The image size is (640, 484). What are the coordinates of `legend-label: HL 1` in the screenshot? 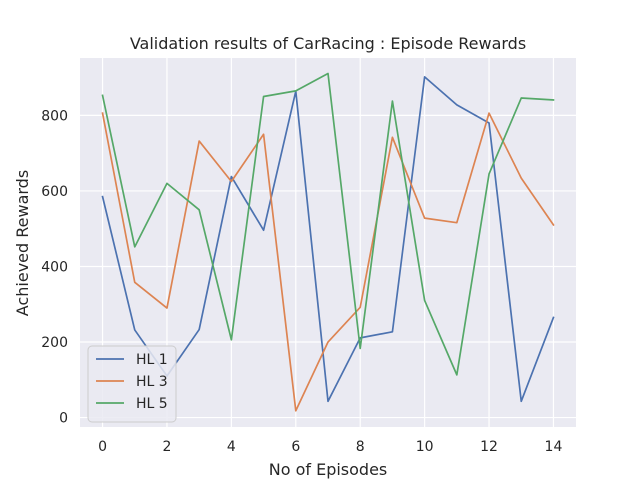 It's located at (152, 360).